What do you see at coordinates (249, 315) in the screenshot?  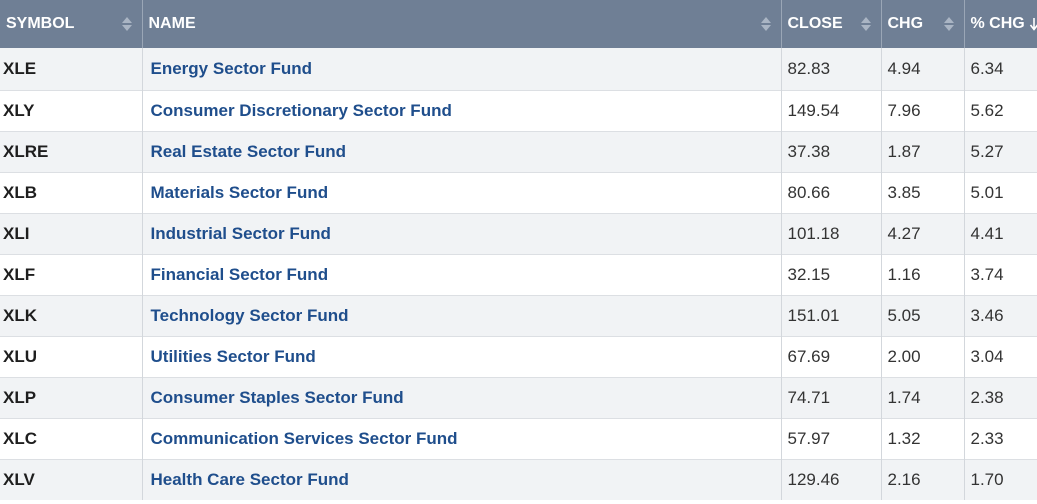 I see `fund-name-link: Technology Sector Fund` at bounding box center [249, 315].